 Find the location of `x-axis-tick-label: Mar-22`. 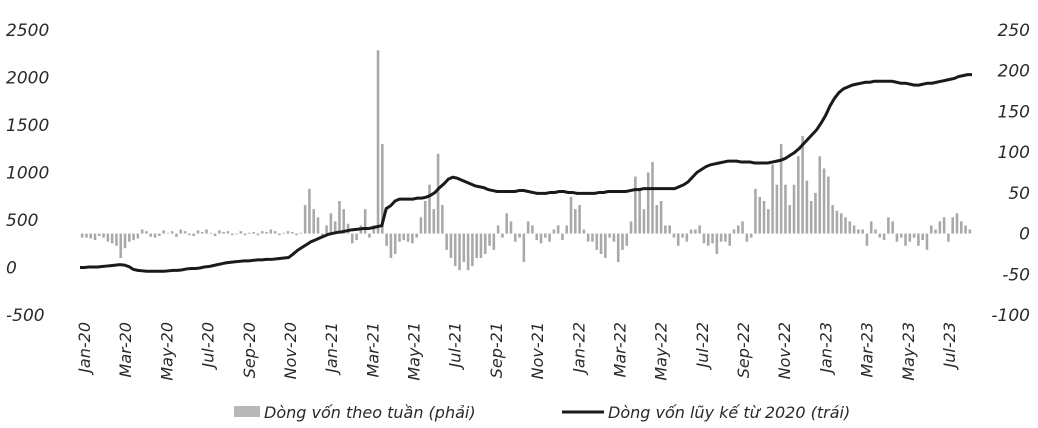

x-axis-tick-label: Mar-22 is located at coordinates (620, 349).